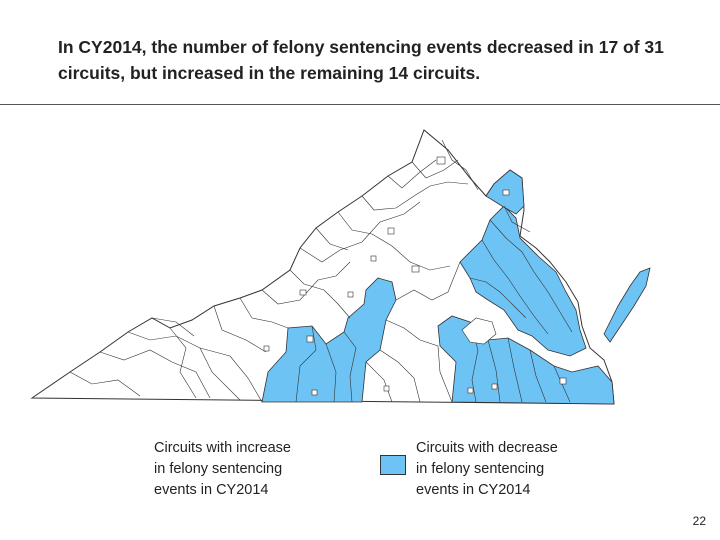  I want to click on circuit-region-eastern-shore, so click(627, 305).